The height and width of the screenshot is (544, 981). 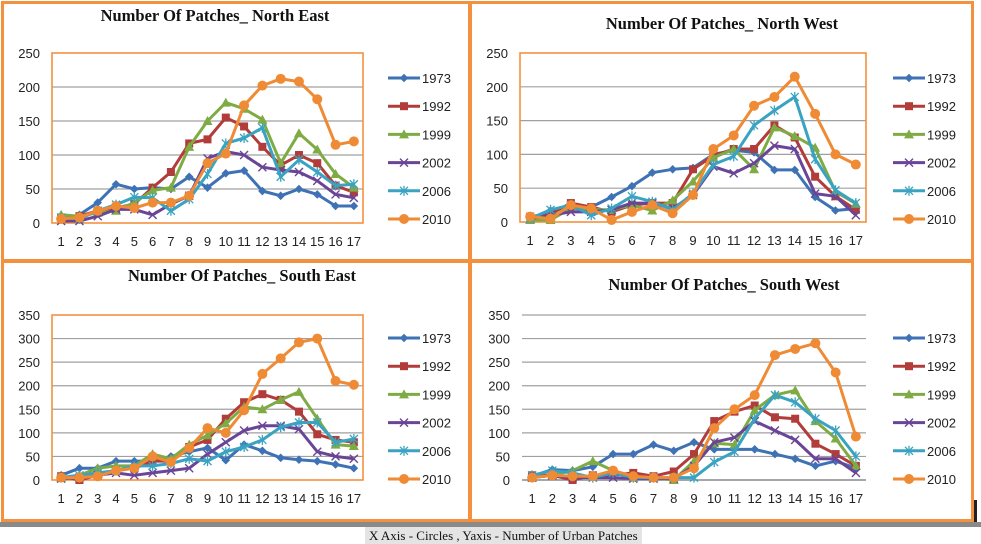 What do you see at coordinates (722, 23) in the screenshot?
I see `chart-title: Number Of Patches_ North West` at bounding box center [722, 23].